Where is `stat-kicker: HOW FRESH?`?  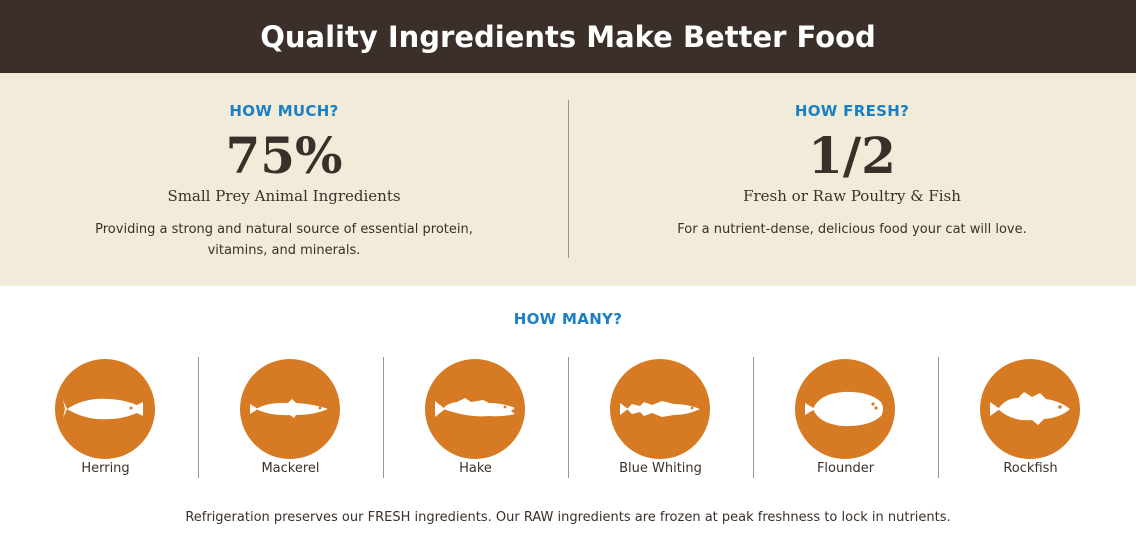 stat-kicker: HOW FRESH? is located at coordinates (852, 111).